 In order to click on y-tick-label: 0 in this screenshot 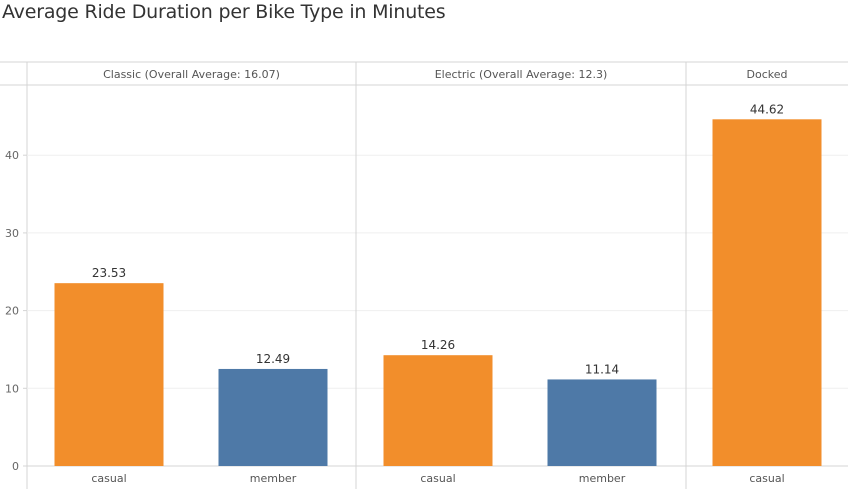, I will do `click(15, 466)`.